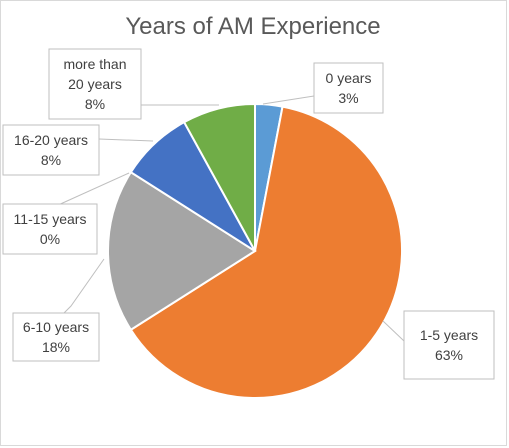 The width and height of the screenshot is (509, 448). Describe the element at coordinates (449, 335) in the screenshot. I see `data-label-category: 1-5 years` at that location.